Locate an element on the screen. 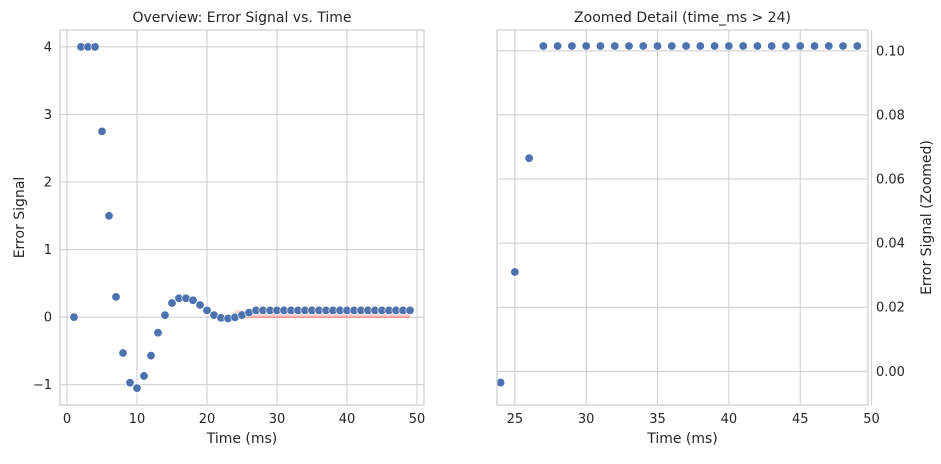 The image size is (941, 464). y-tick-label: 3 is located at coordinates (48, 115).